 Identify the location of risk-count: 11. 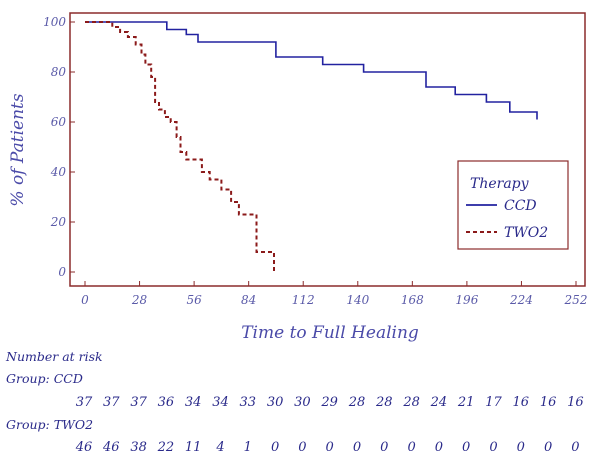
(193, 447).